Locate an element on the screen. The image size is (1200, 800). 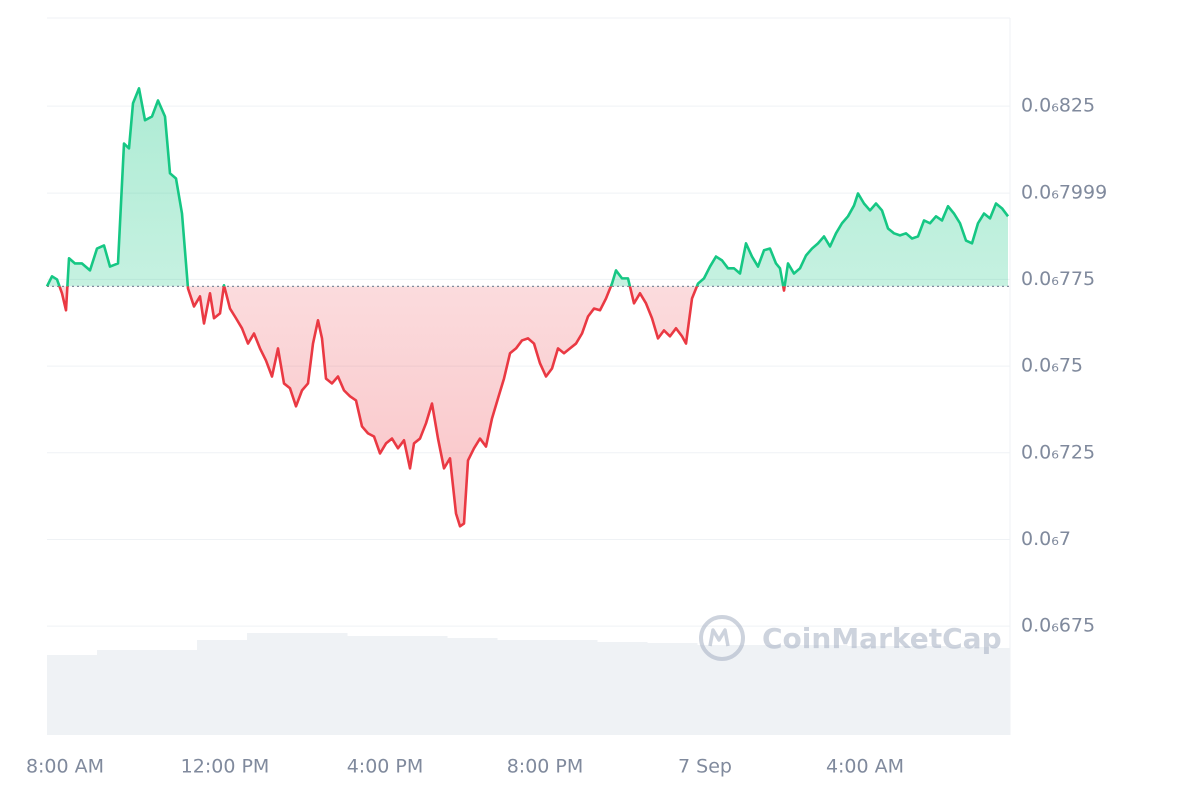
x-tick-label: 8:00 AM is located at coordinates (65, 767).